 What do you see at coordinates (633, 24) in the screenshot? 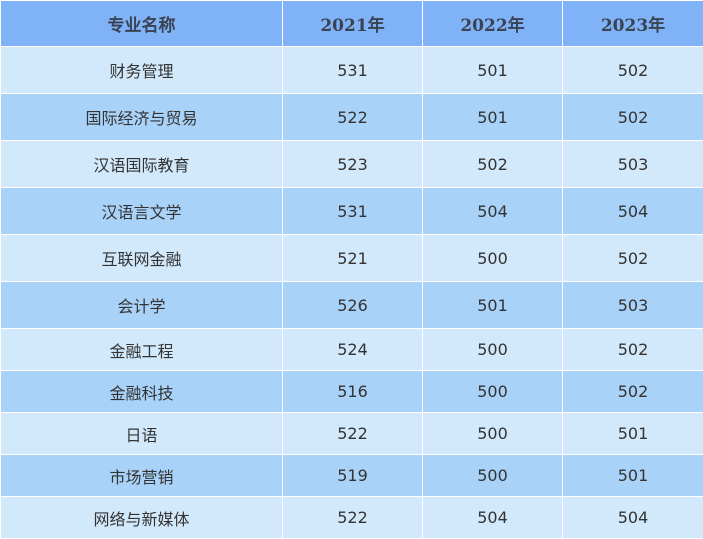
I see `header-2023: 2023年` at bounding box center [633, 24].